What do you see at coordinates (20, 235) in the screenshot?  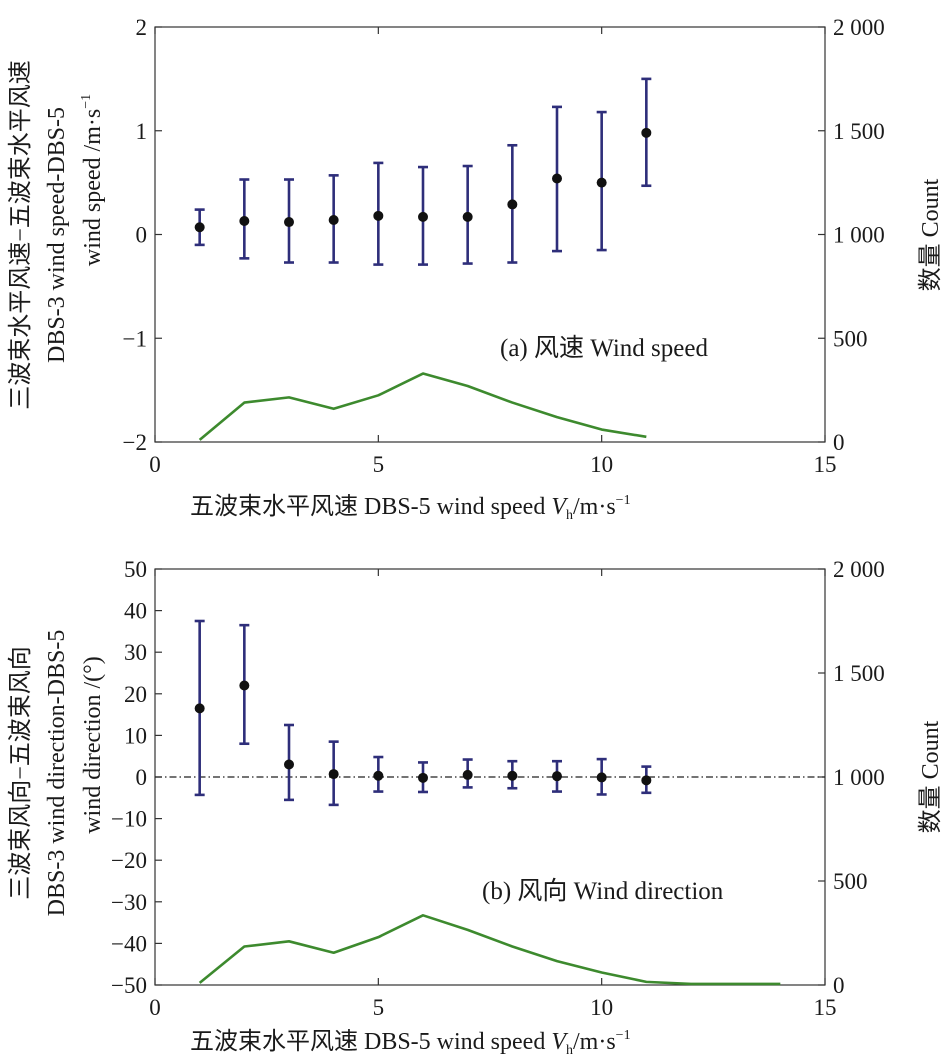 I see `y-left-label-line1: 三波束水平风速−五波束水平风速` at bounding box center [20, 235].